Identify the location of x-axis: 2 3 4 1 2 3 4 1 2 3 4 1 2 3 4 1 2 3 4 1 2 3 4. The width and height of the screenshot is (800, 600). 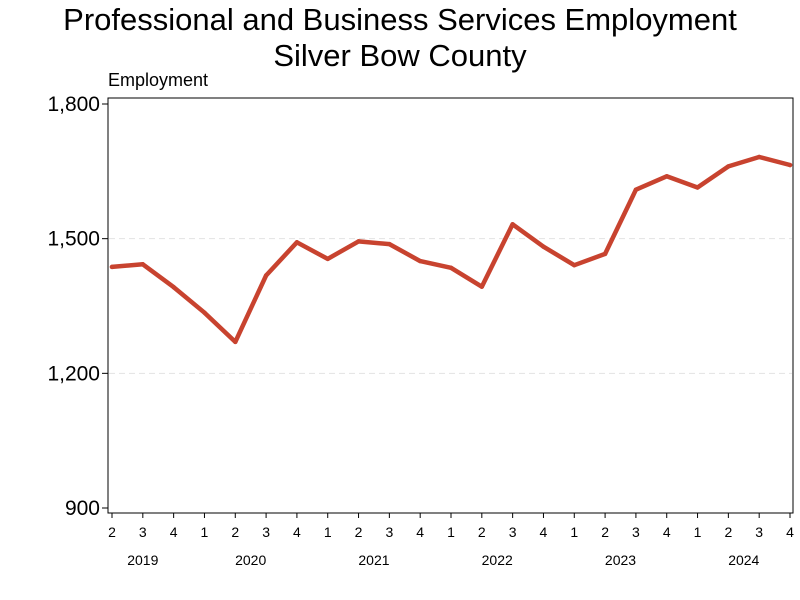
(451, 526).